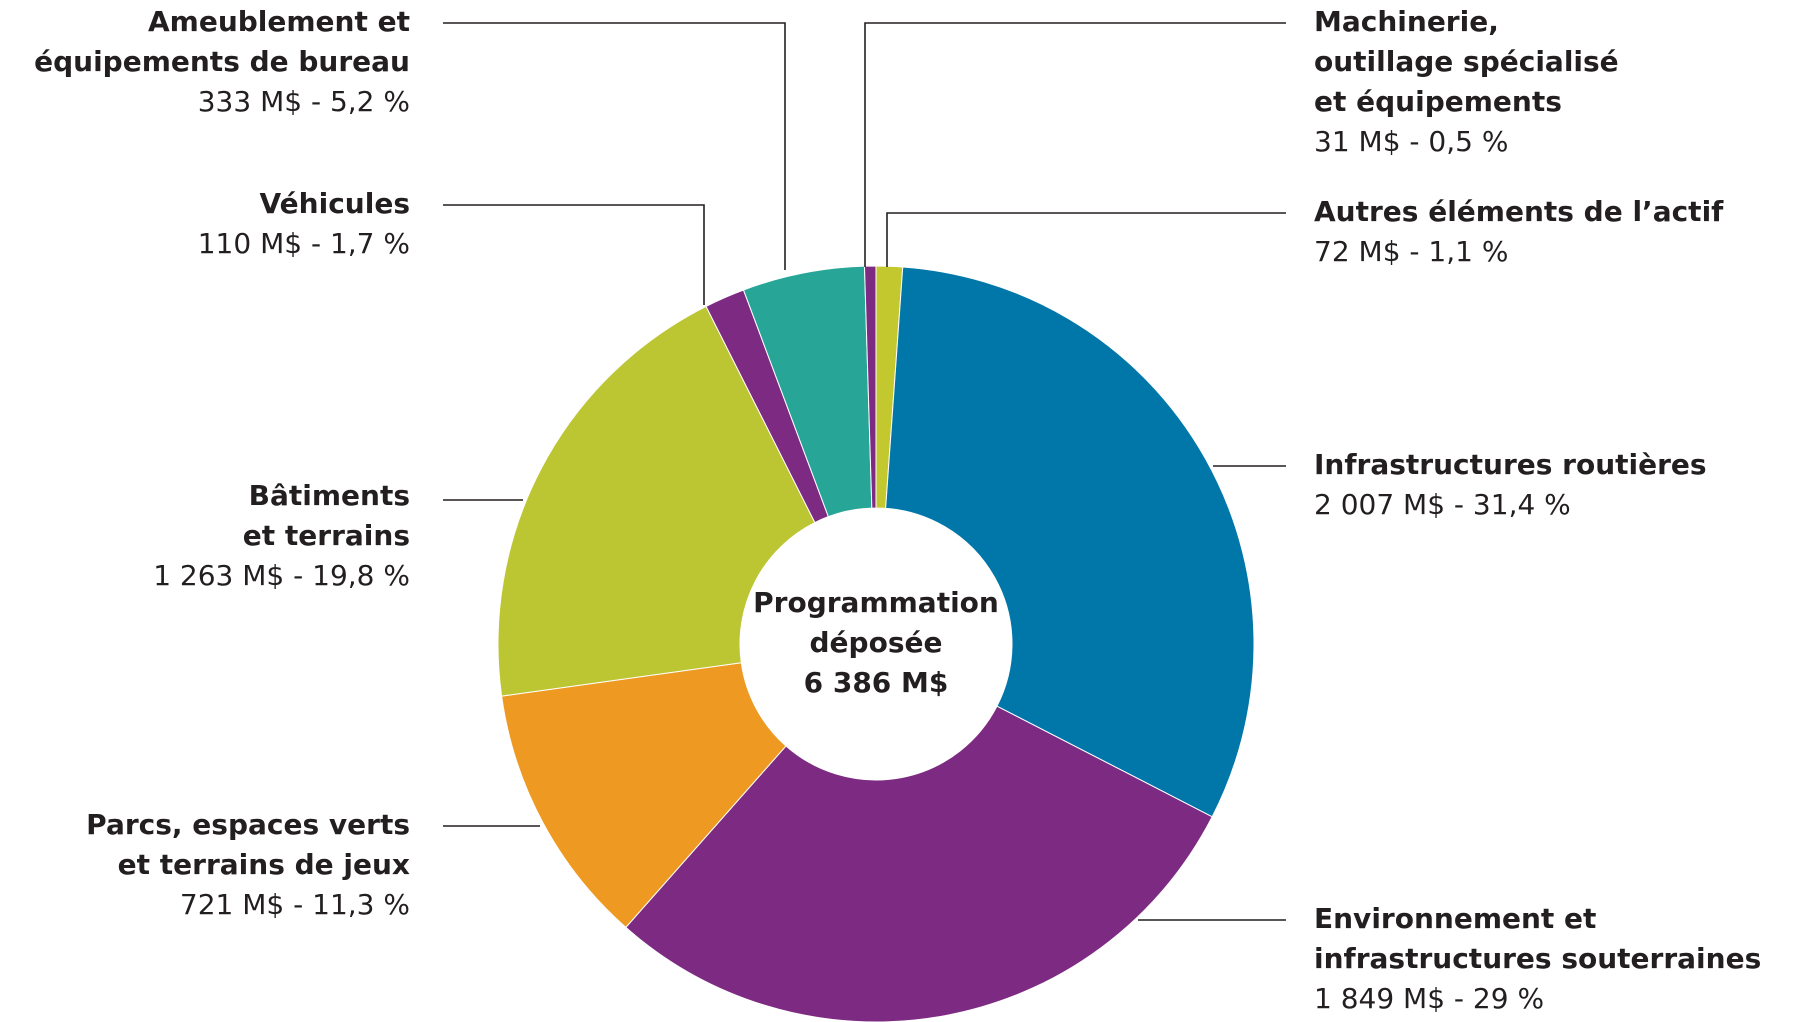 This screenshot has width=1795, height=1022. I want to click on category-label: infrastructures souterraines, so click(1537, 958).